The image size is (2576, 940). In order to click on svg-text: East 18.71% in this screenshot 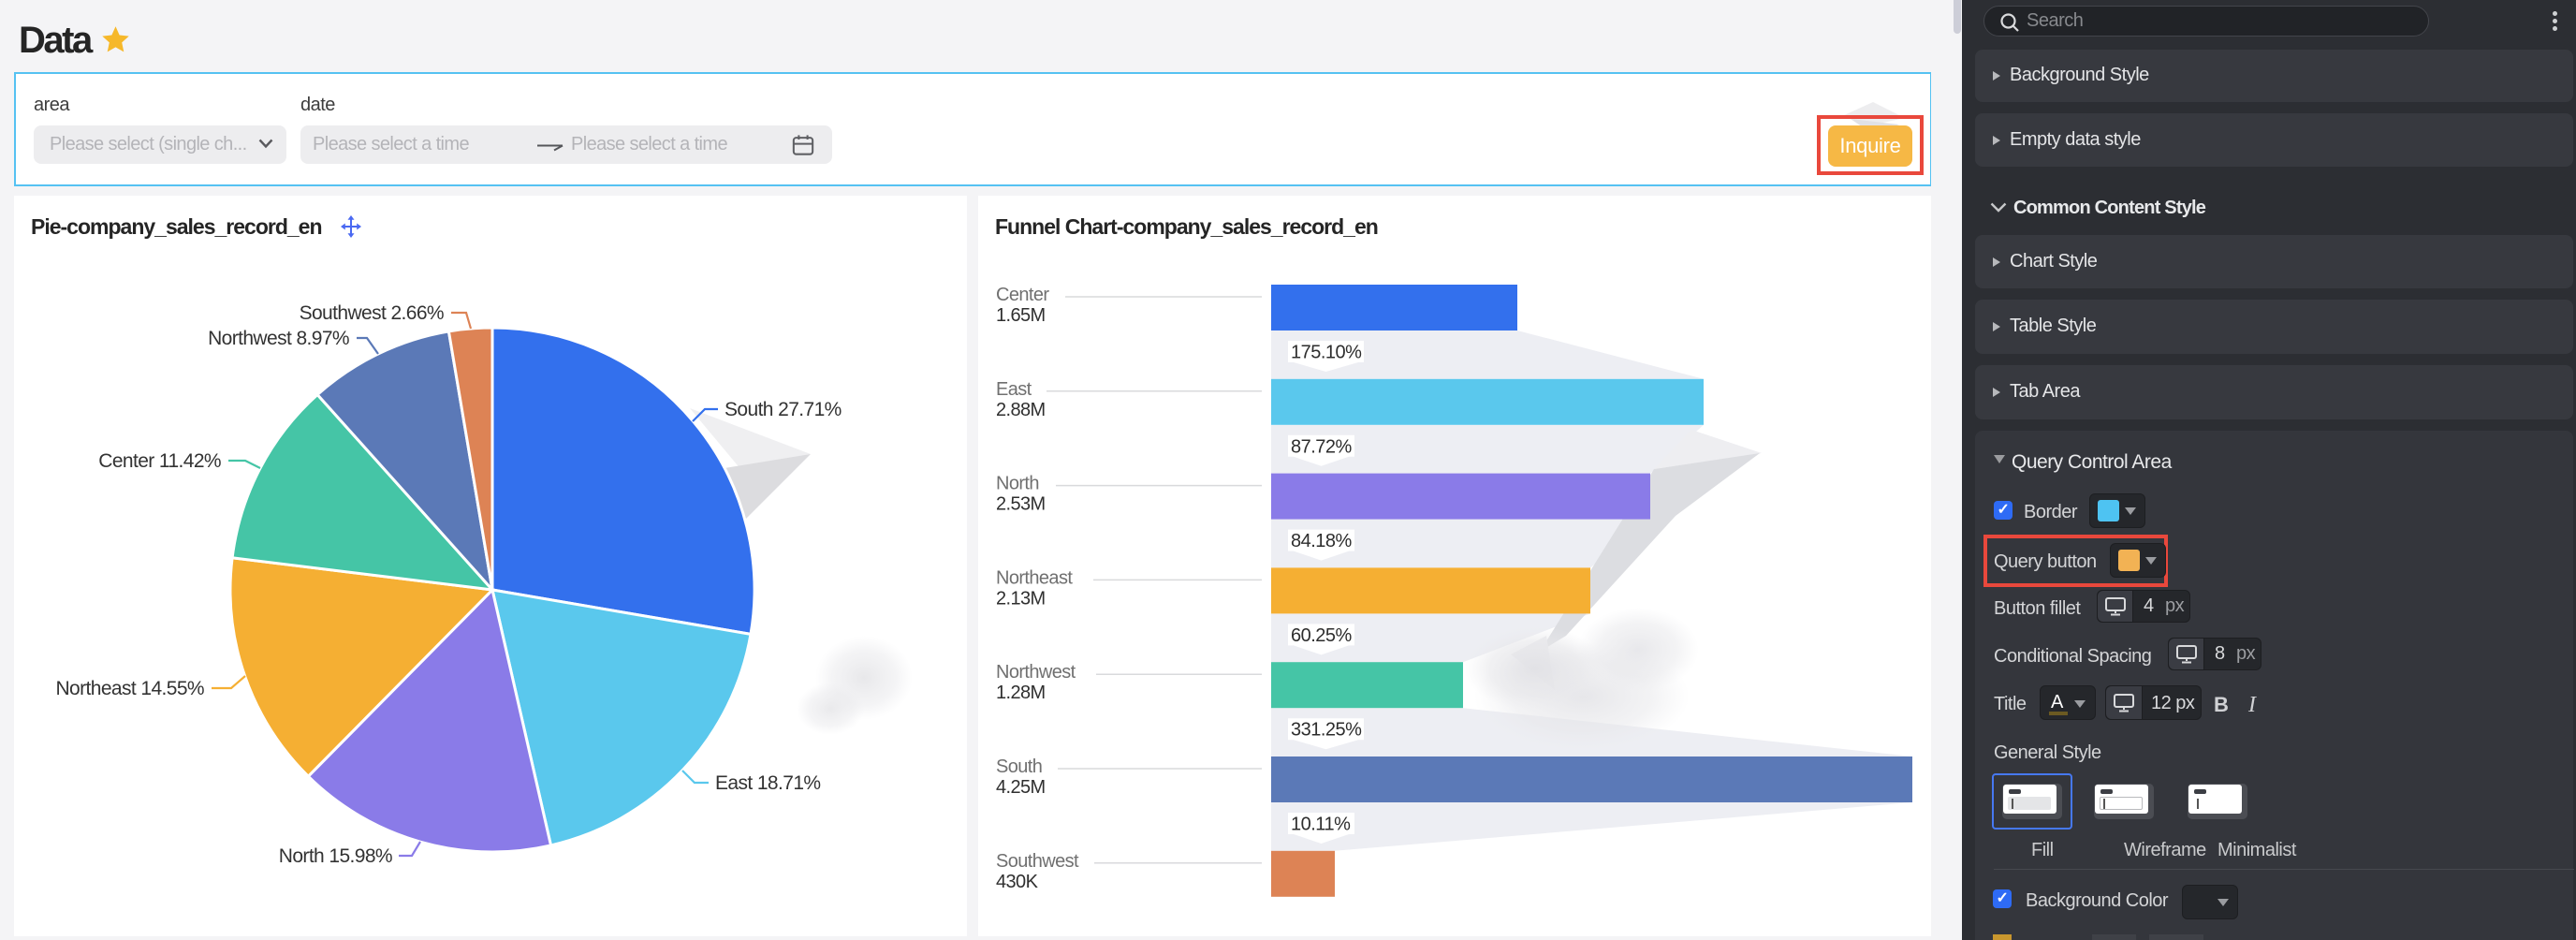, I will do `click(768, 783)`.